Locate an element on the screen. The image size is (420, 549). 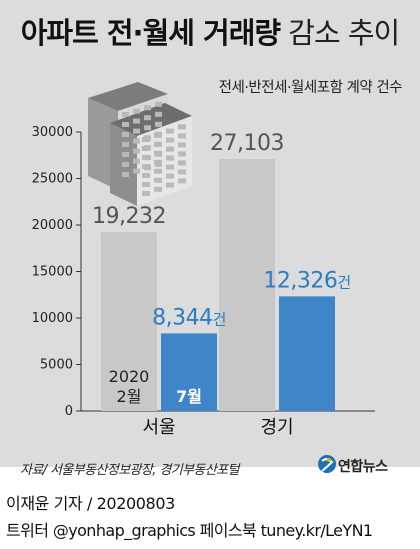
byline: 이재윤 기자 / 20200803 is located at coordinates (90, 503).